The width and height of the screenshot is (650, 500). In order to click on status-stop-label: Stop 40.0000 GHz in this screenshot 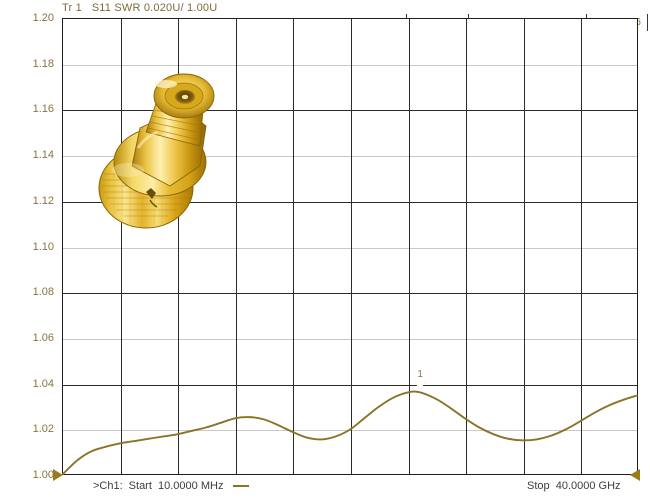, I will do `click(574, 486)`.